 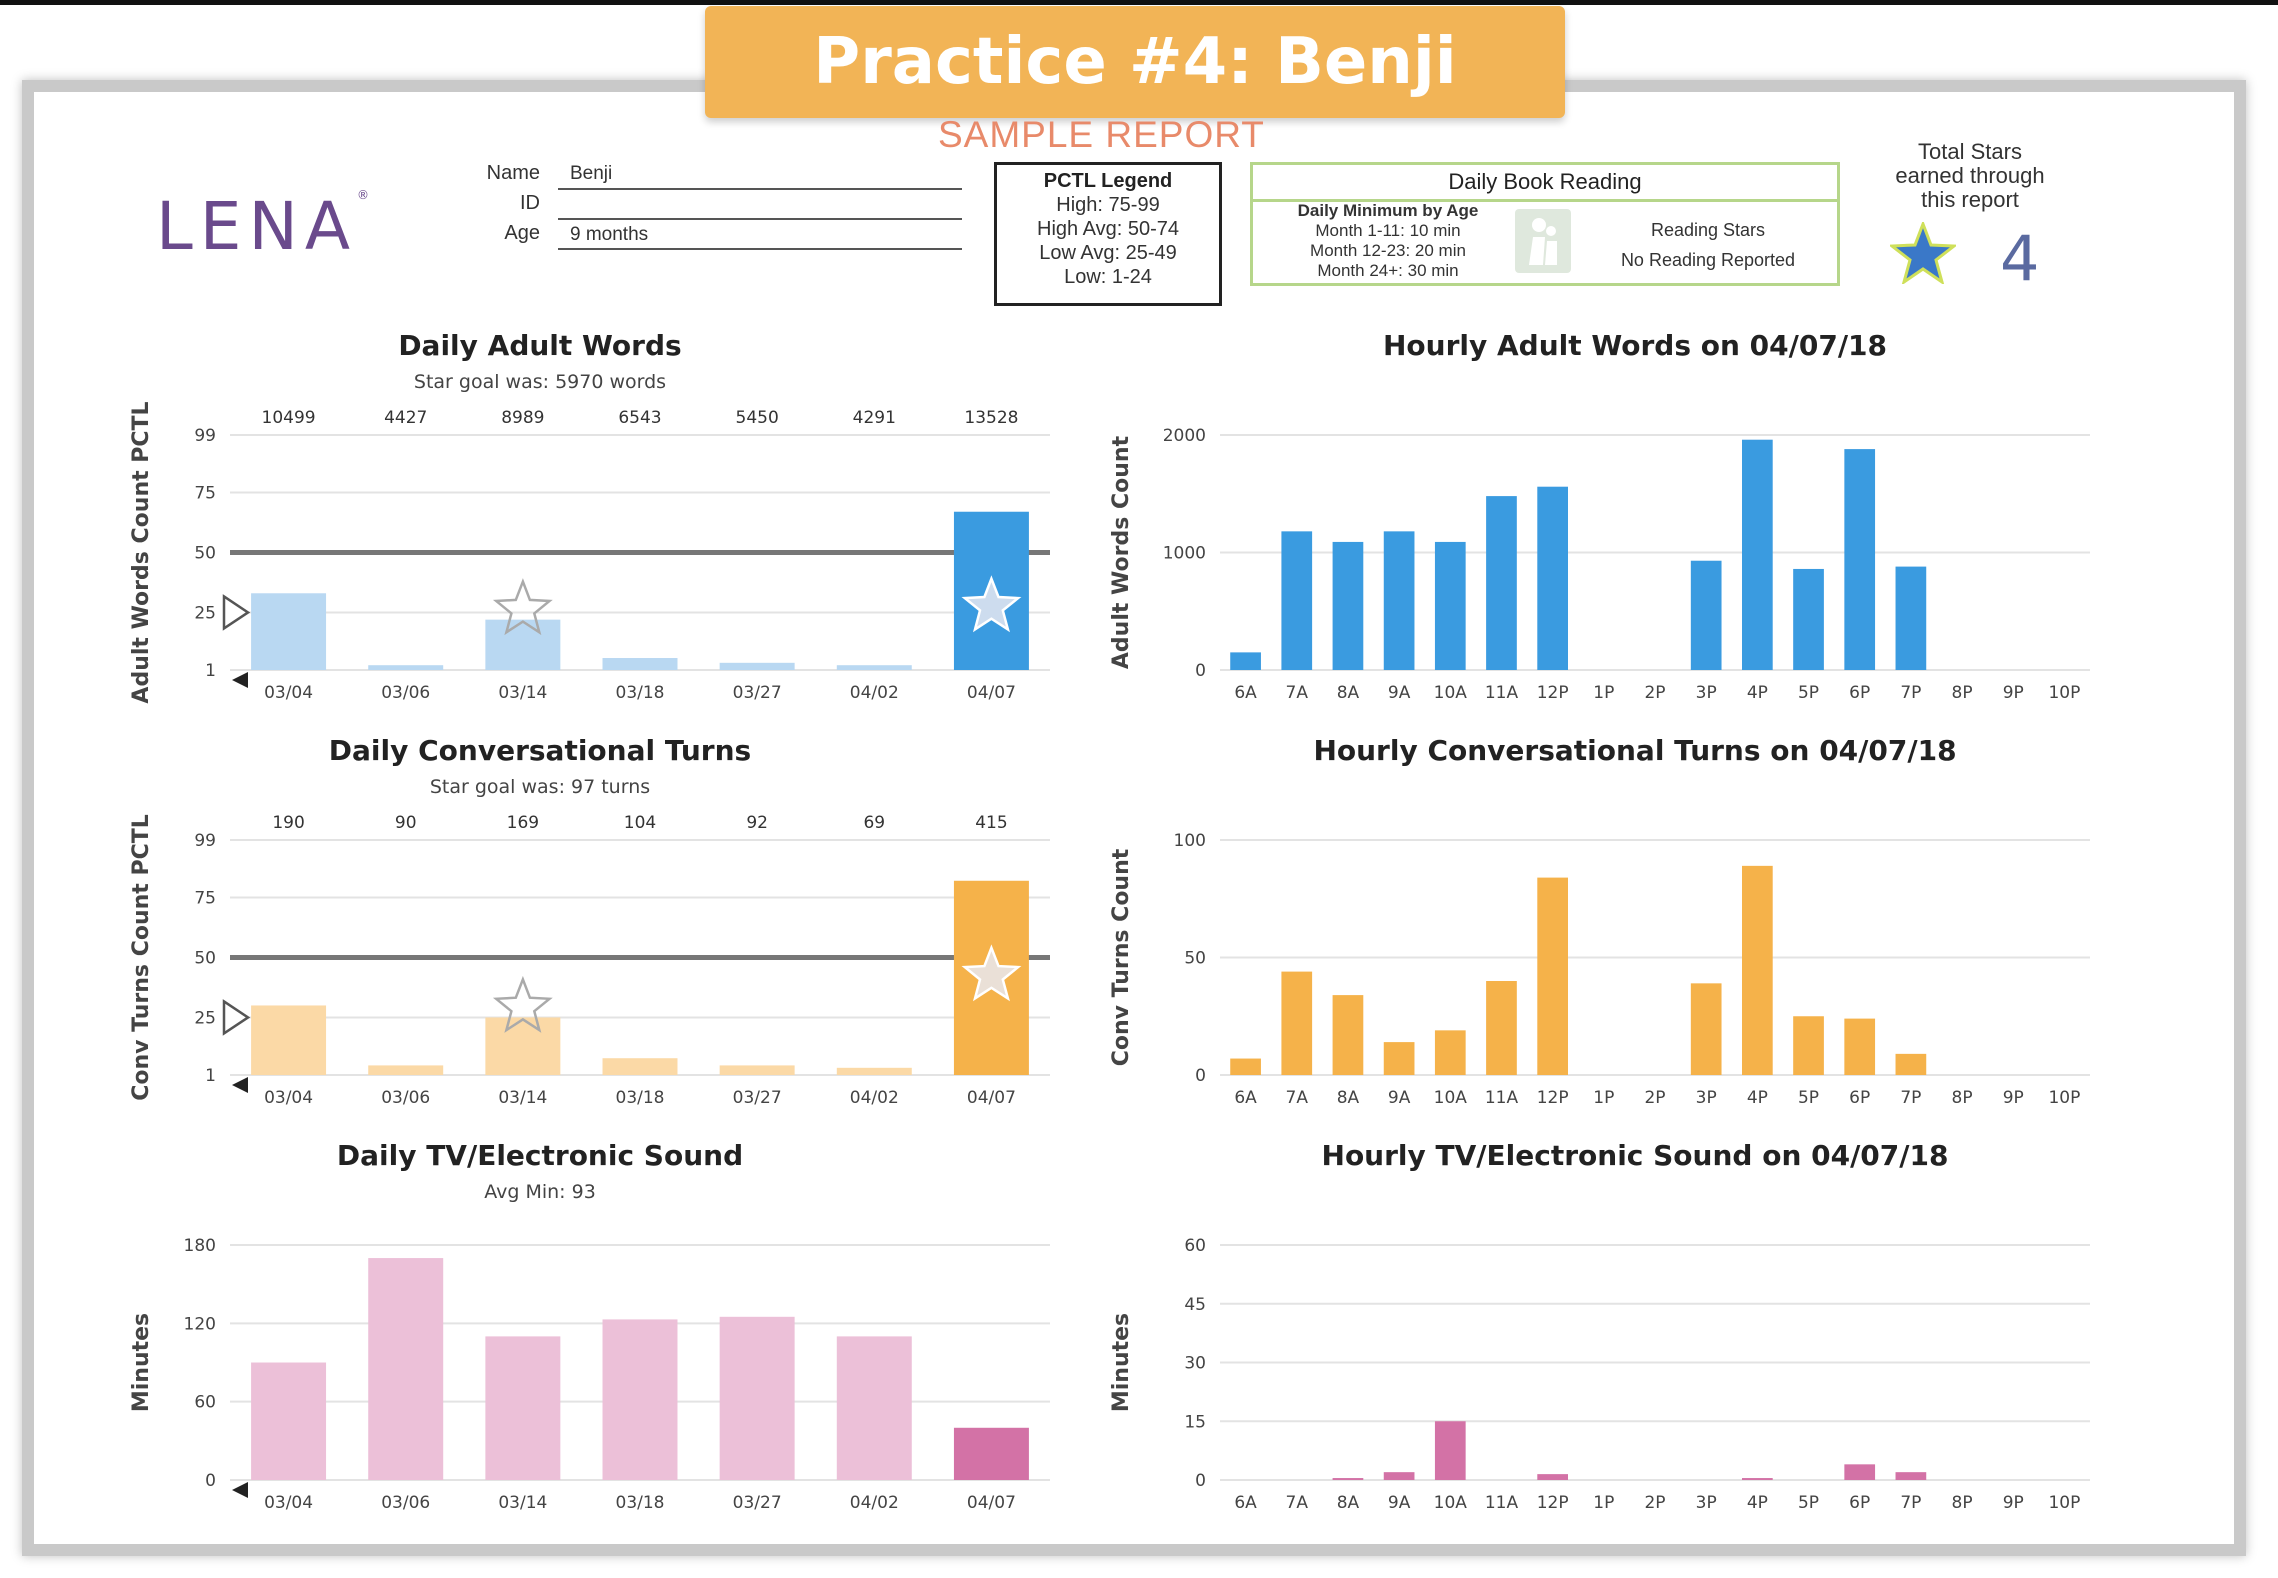 I want to click on chart-title: Daily Conversational Turns, so click(x=540, y=750).